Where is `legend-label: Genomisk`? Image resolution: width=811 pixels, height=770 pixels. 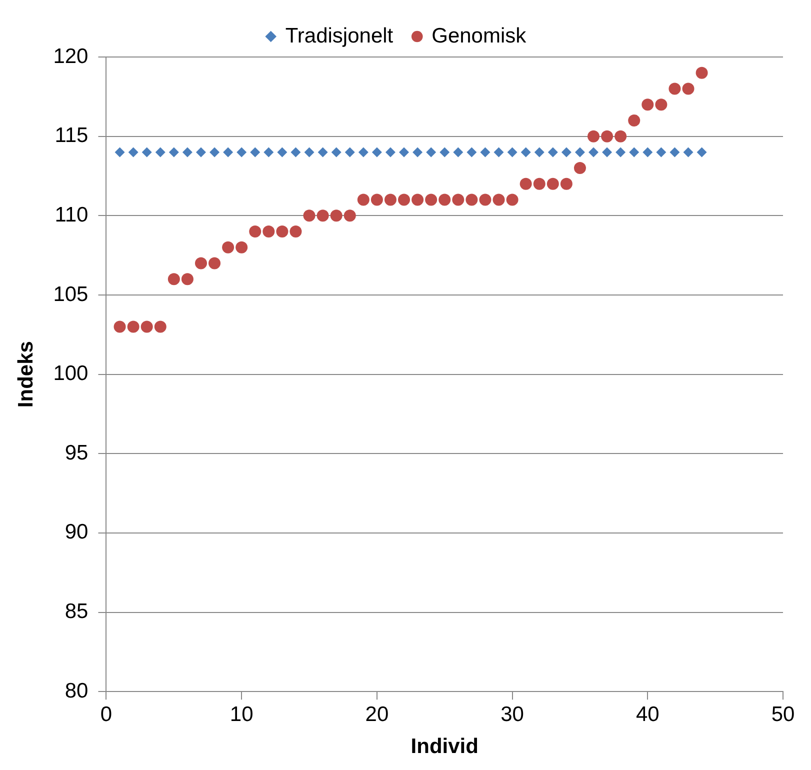 legend-label: Genomisk is located at coordinates (479, 36).